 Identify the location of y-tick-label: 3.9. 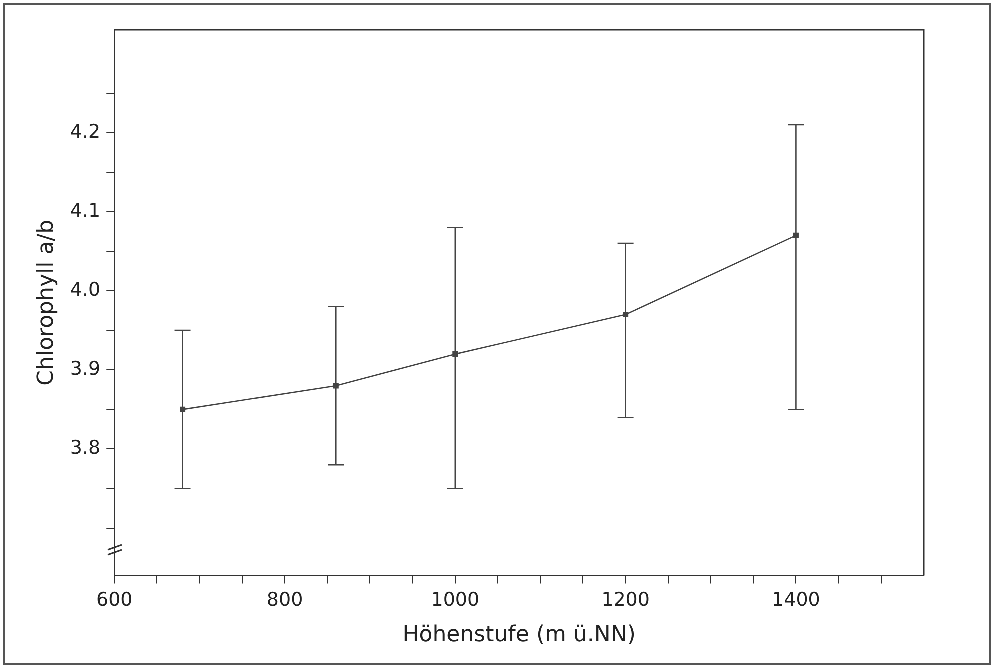
(85, 369).